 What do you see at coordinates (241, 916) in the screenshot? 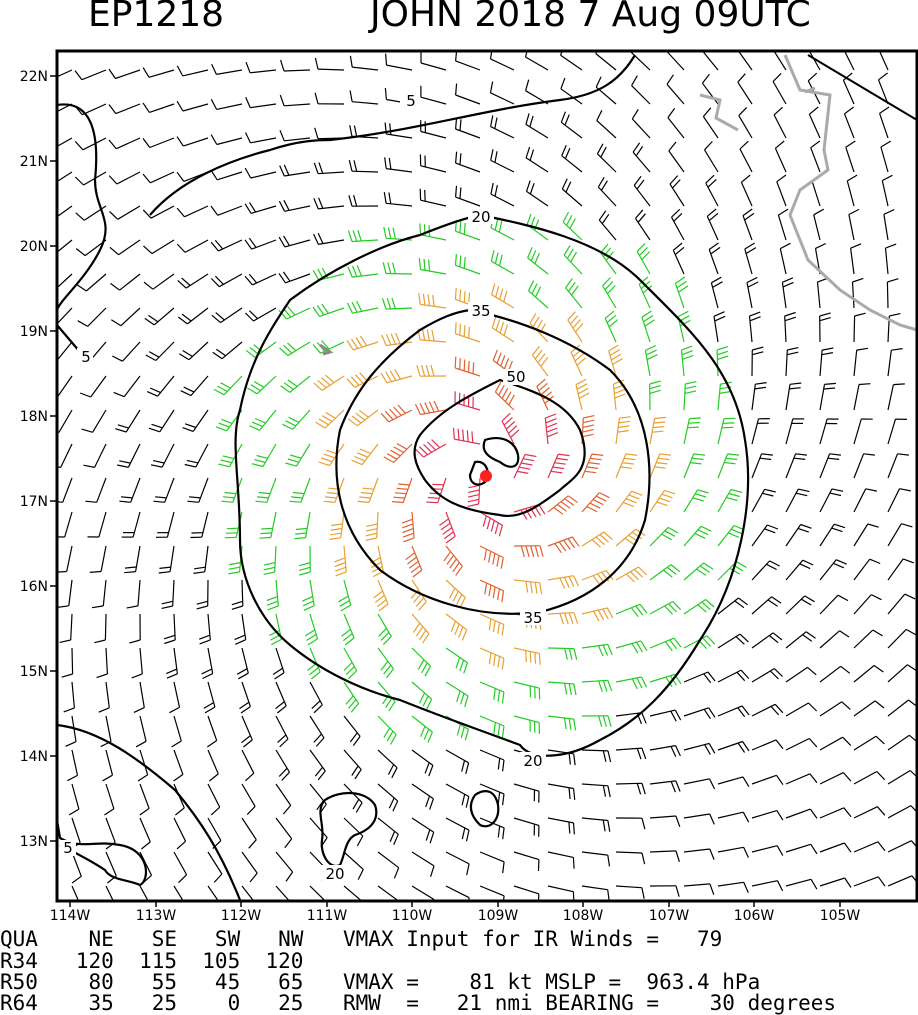
I see `lon-label: 112W` at bounding box center [241, 916].